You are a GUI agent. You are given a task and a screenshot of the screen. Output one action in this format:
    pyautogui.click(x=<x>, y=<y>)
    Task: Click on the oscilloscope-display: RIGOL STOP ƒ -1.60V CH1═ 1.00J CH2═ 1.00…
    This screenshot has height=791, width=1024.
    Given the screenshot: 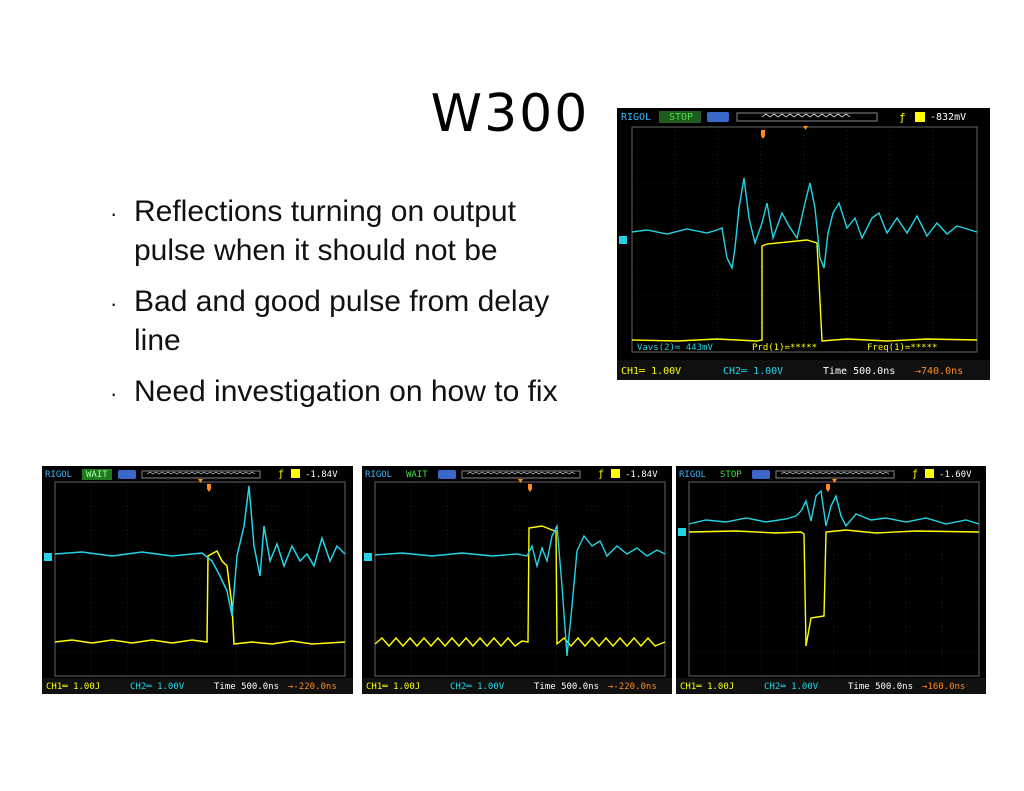 What is the action you would take?
    pyautogui.click(x=831, y=581)
    